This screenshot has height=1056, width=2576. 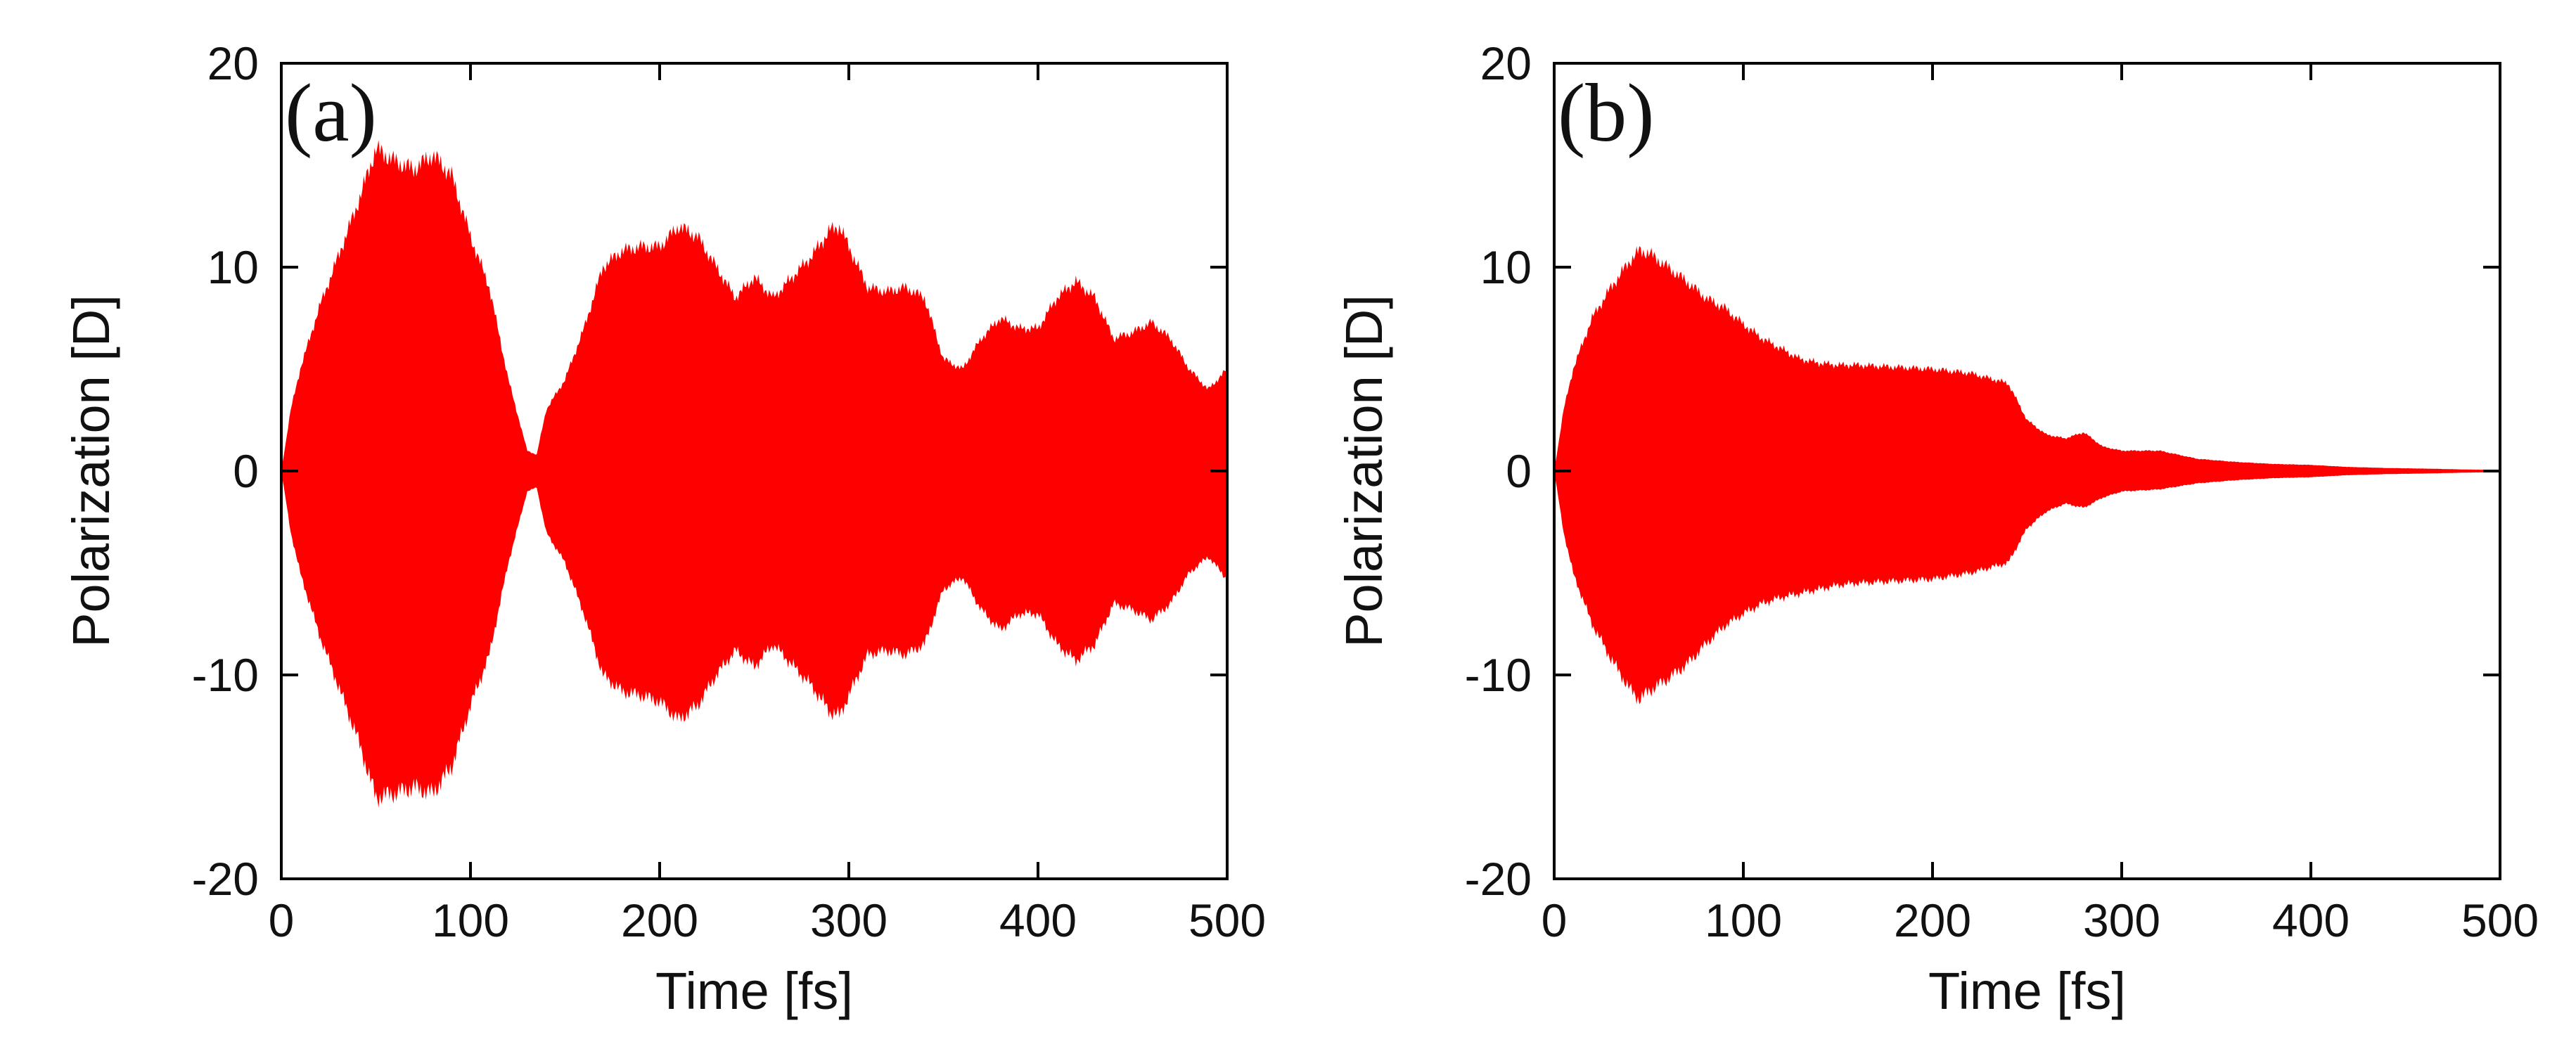 What do you see at coordinates (1606, 113) in the screenshot?
I see `panel-label: (b)` at bounding box center [1606, 113].